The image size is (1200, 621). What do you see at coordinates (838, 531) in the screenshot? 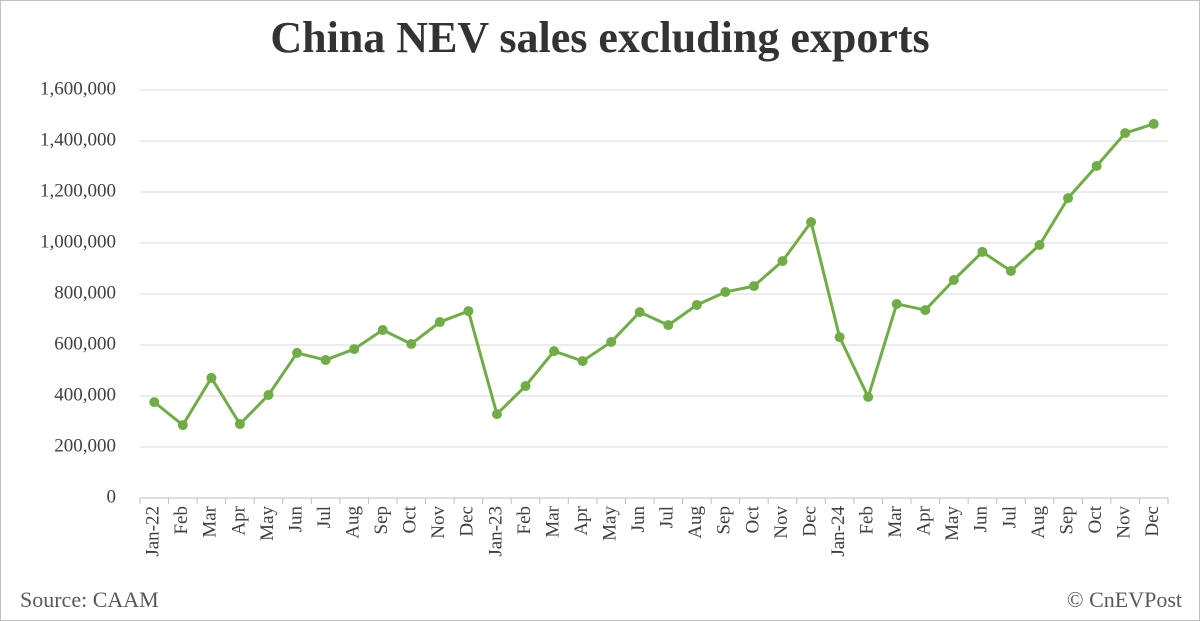
I see `x-tick-label: Jan-24` at bounding box center [838, 531].